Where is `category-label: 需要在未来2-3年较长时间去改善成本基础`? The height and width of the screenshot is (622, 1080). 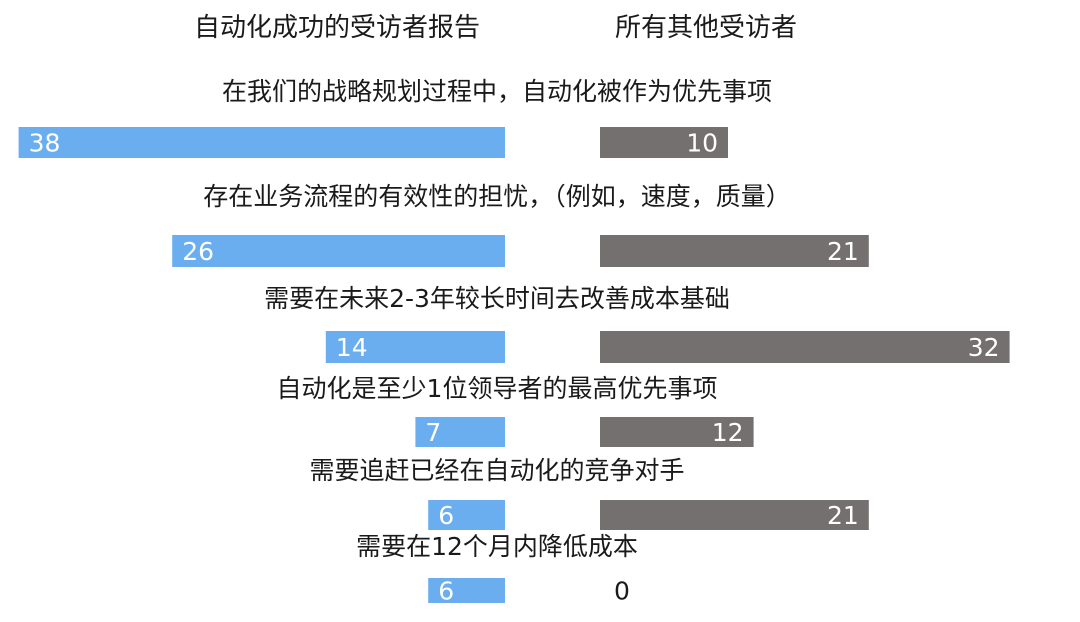 category-label: 需要在未来2-3年较长时间去改善成本基础 is located at coordinates (497, 298).